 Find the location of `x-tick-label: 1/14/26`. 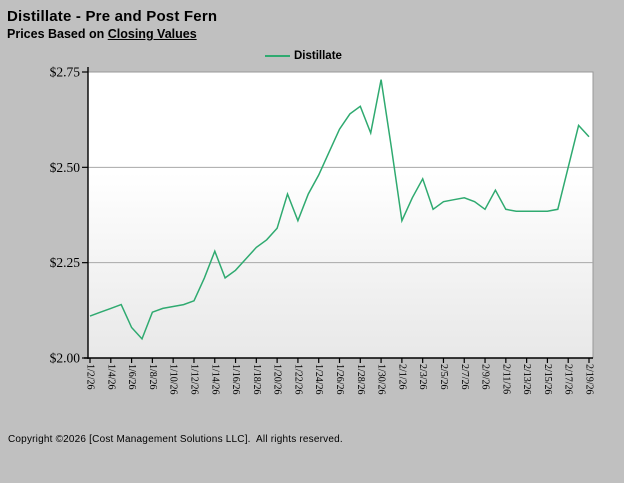

x-tick-label: 1/14/26 is located at coordinates (214, 379).